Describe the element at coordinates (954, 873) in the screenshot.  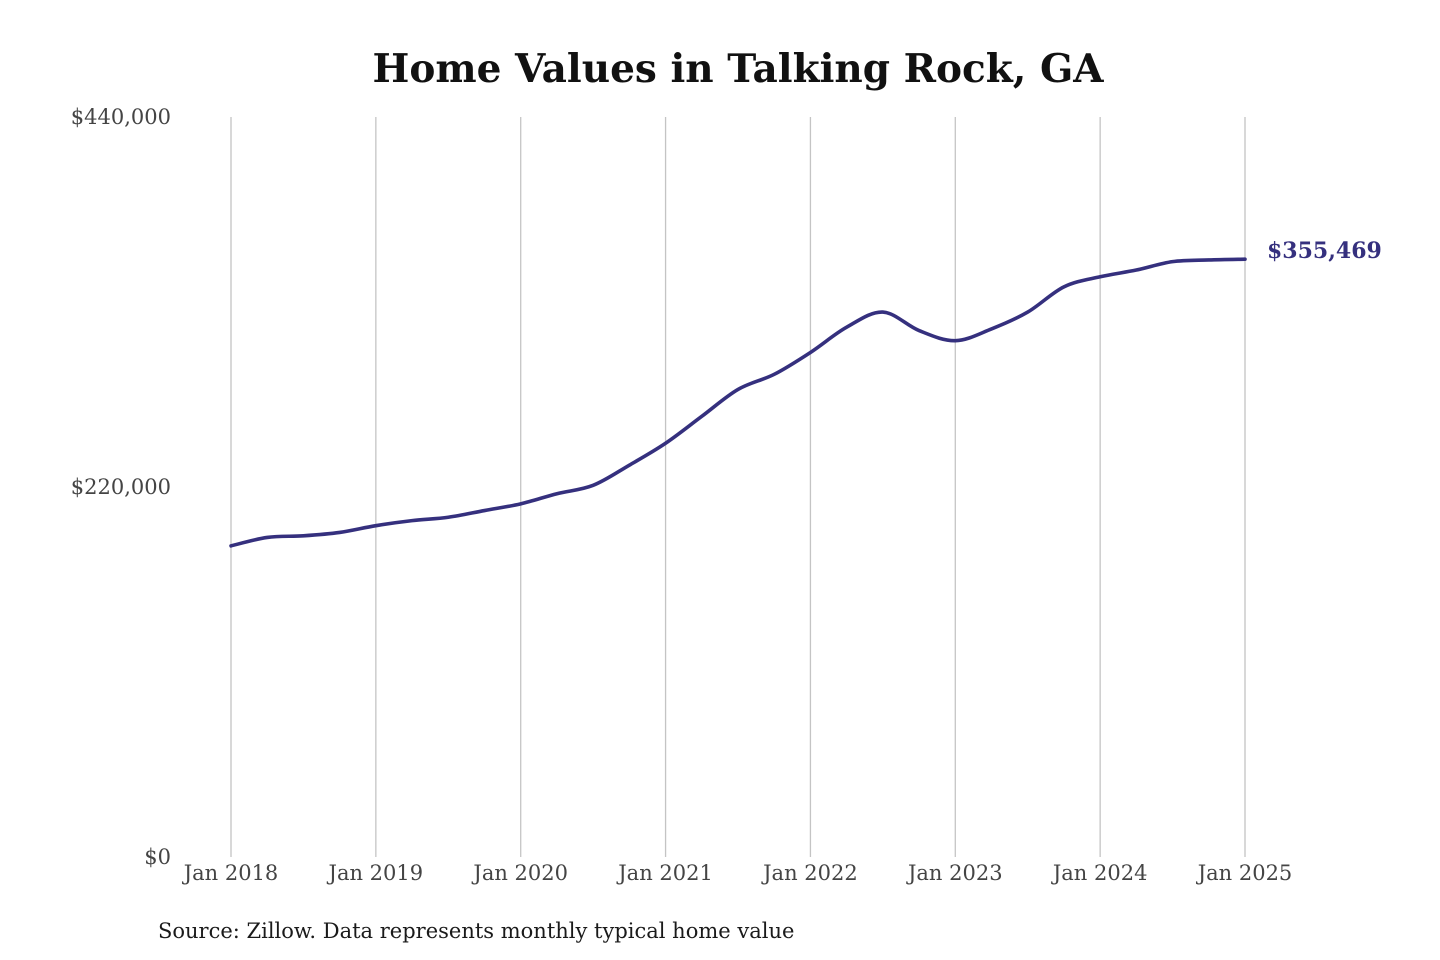
I see `x-tick-label-jan-2023: Jan 2023` at that location.